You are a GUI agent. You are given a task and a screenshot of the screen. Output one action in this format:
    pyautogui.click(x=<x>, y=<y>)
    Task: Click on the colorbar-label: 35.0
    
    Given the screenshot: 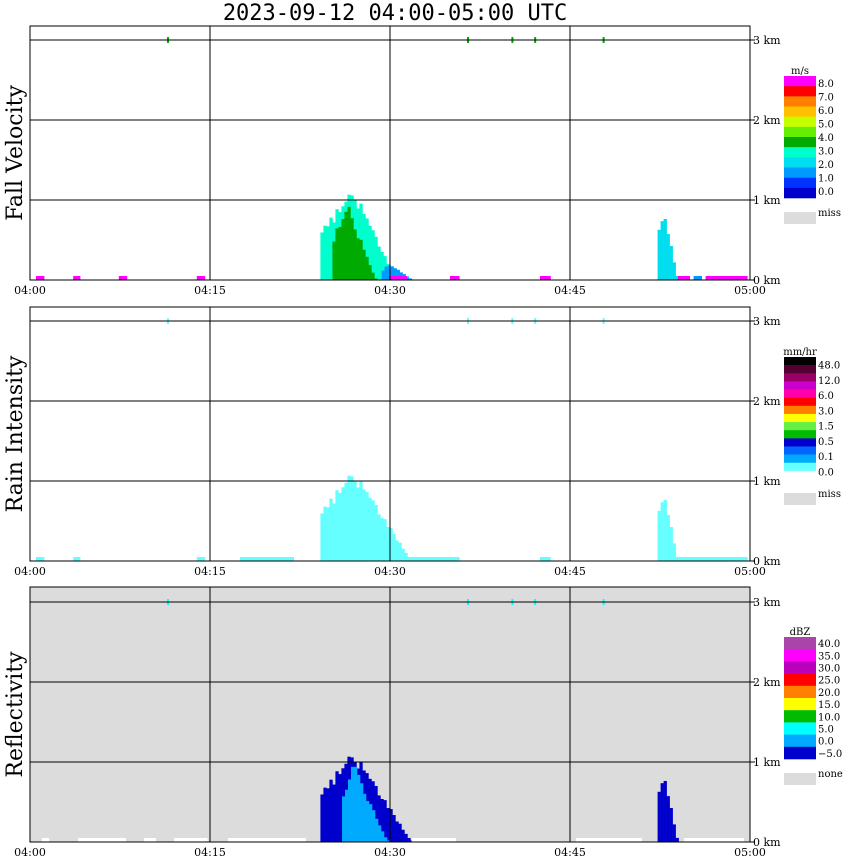 What is the action you would take?
    pyautogui.click(x=829, y=656)
    